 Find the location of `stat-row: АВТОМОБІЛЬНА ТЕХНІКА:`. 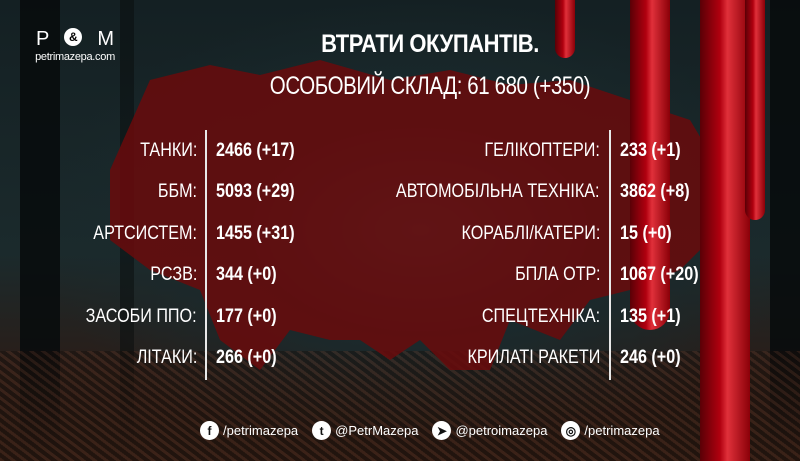

stat-row: АВТОМОБІЛЬНА ТЕХНІКА: is located at coordinates (465, 193).